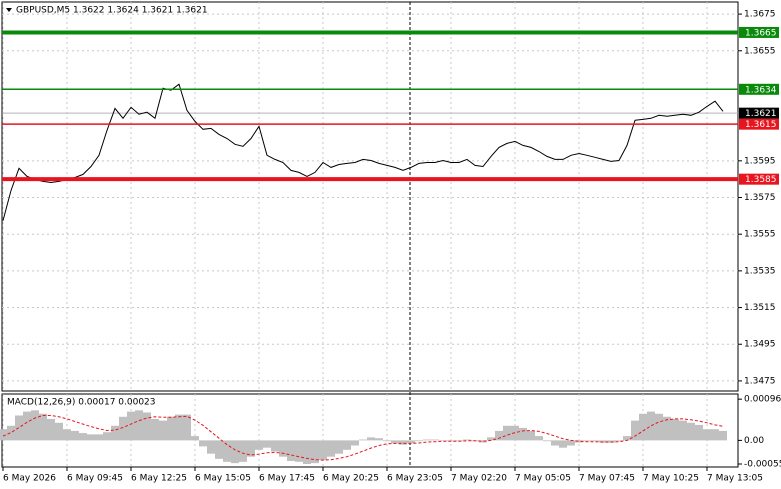 The width and height of the screenshot is (781, 489). I want to click on current-price-tag, so click(759, 113).